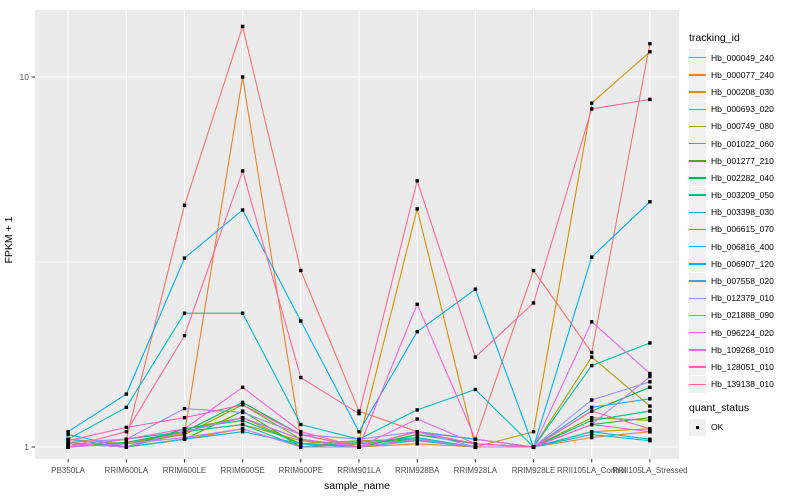  Describe the element at coordinates (744, 144) in the screenshot. I see `legend-item-Hb_001022_060: Hb_001022_060` at that location.